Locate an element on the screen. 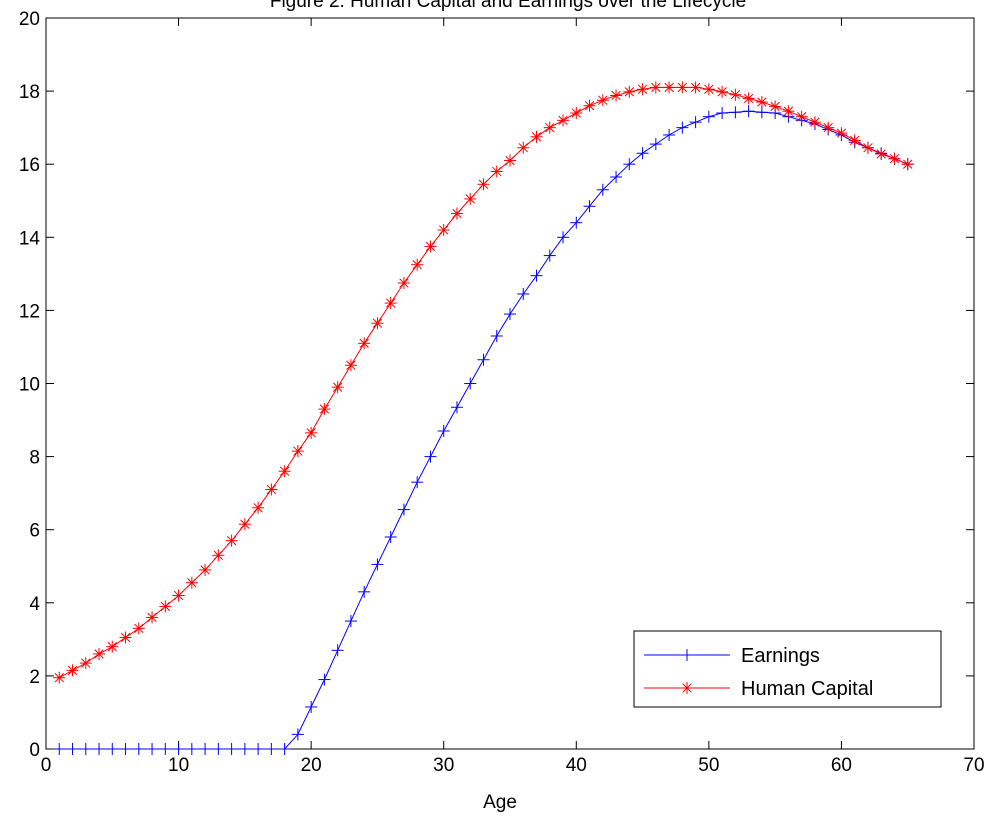  y-tick-label: 20 is located at coordinates (29, 19).